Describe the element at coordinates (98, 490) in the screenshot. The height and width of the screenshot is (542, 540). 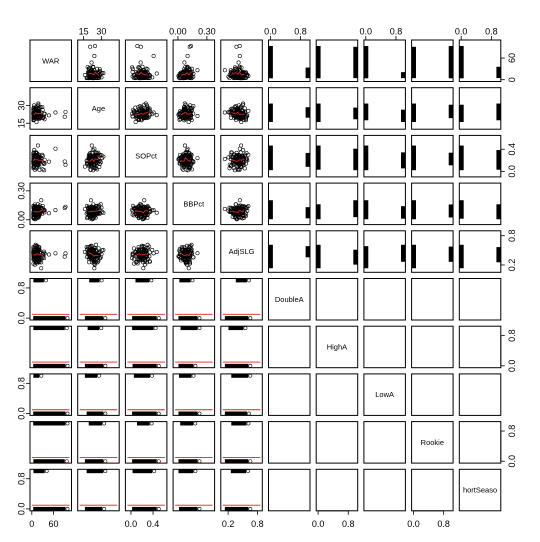
I see `panel-ShortSeason-vs-Age` at that location.